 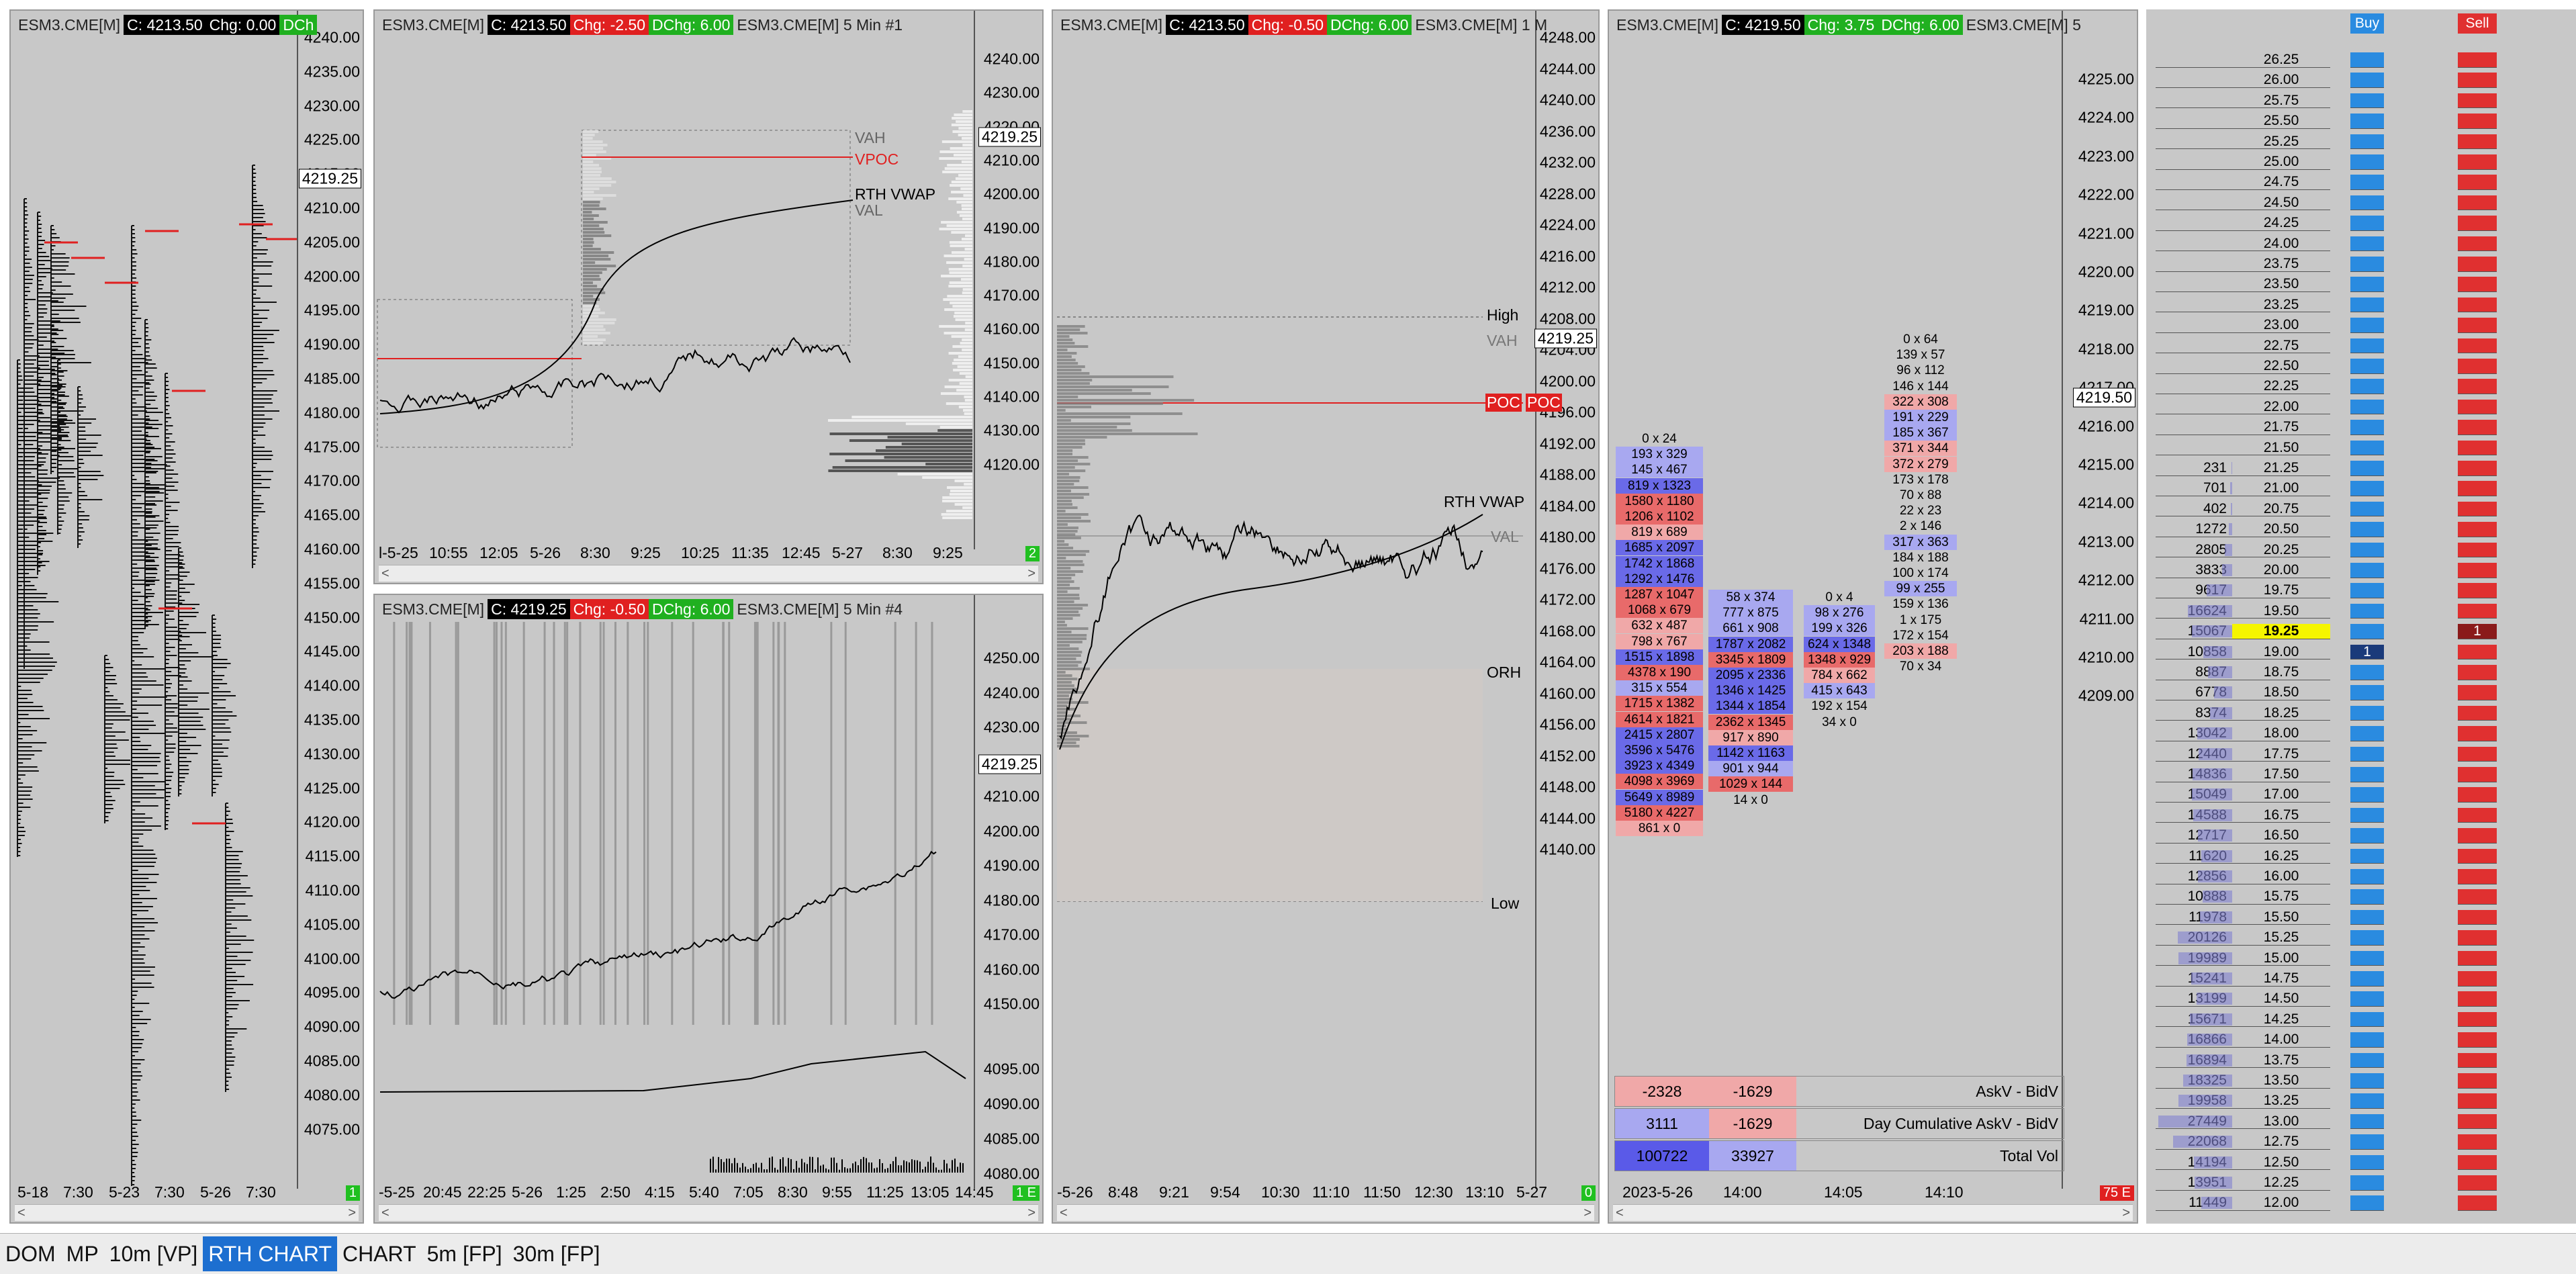 I want to click on dom-price: 13.25, so click(x=2281, y=1101).